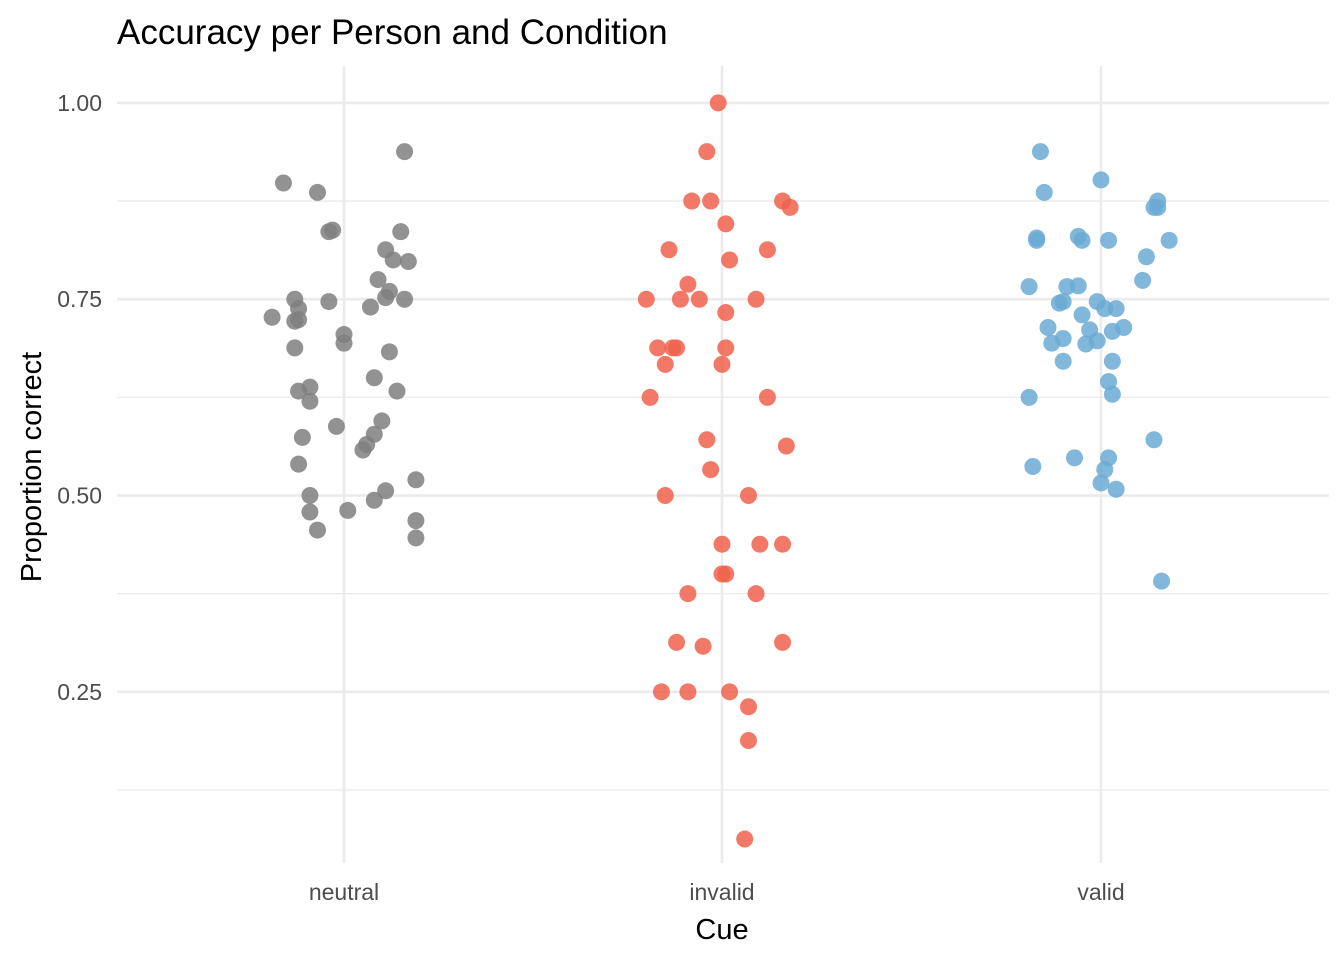  Describe the element at coordinates (79, 103) in the screenshot. I see `y-tick-label: 1.00` at that location.